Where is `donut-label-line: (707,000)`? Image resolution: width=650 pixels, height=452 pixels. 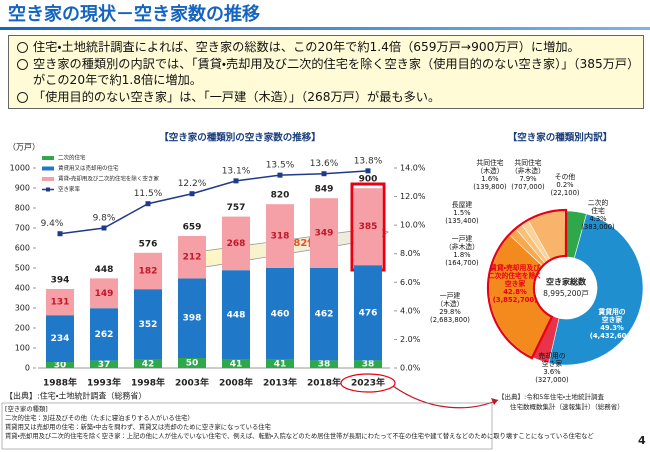 donut-label-line: (707,000) is located at coordinates (528, 187).